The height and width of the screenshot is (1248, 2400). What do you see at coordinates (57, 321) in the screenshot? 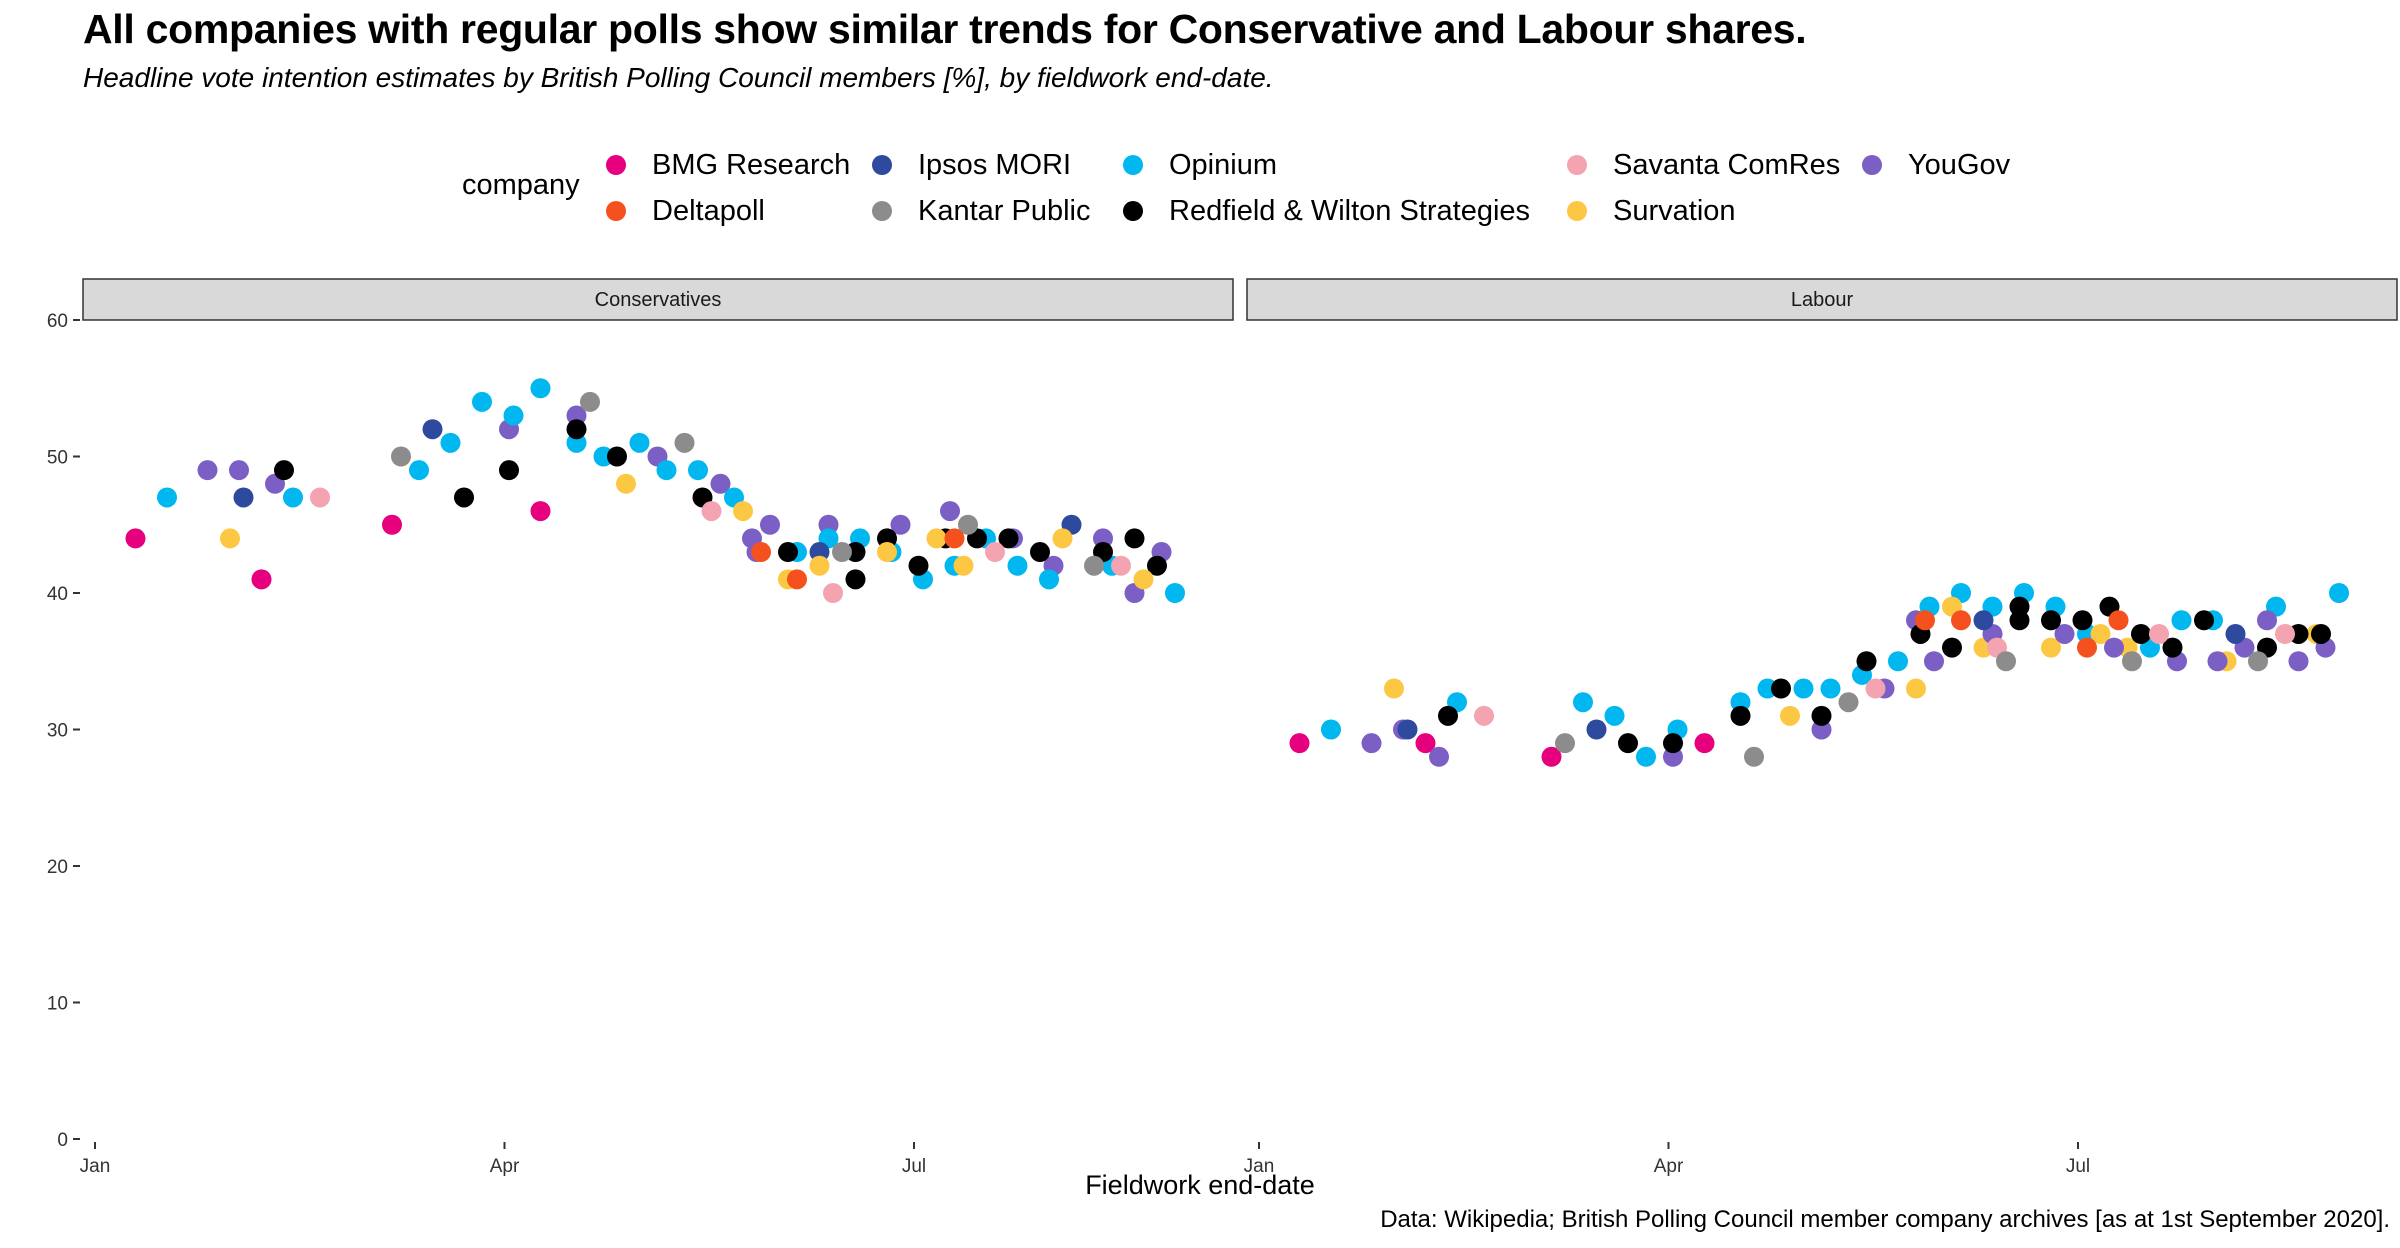
I see `y-tick-label: 60` at bounding box center [57, 321].